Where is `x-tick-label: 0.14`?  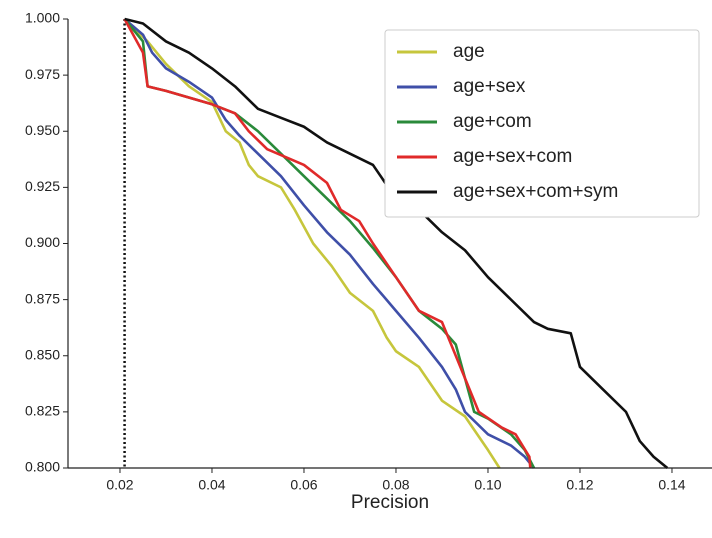 x-tick-label: 0.14 is located at coordinates (671, 485).